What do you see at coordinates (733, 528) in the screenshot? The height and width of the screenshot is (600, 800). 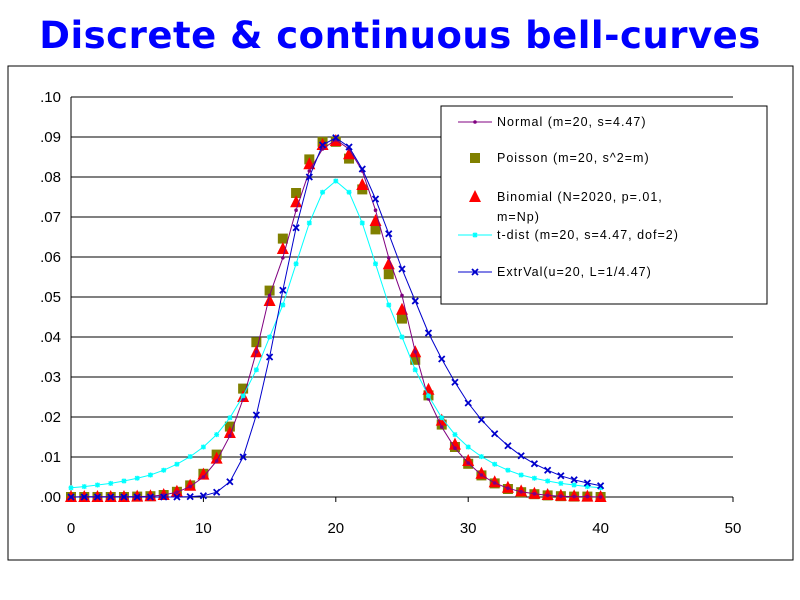 I see `x-tick-label: 50` at bounding box center [733, 528].